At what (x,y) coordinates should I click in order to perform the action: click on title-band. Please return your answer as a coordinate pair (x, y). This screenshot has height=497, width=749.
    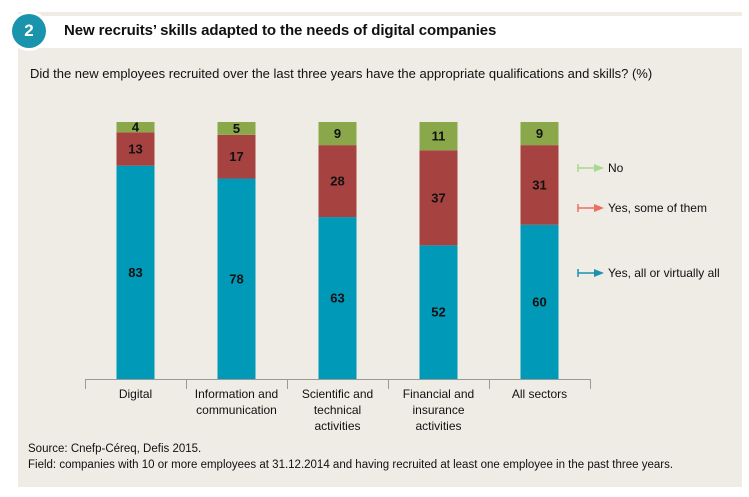
    Looking at the image, I should click on (380, 32).